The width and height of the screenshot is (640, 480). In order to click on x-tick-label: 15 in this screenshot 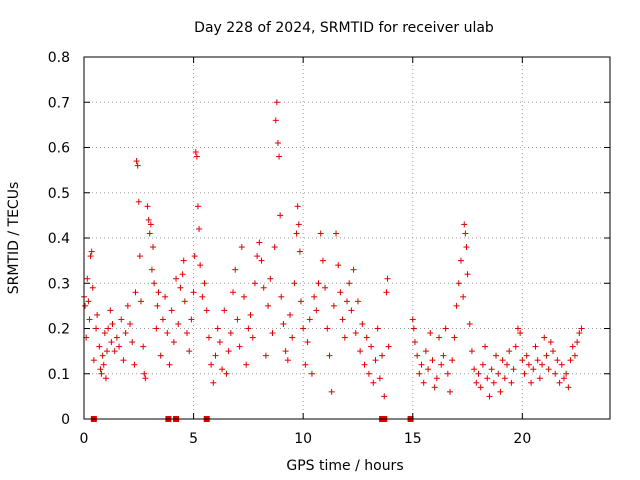, I will do `click(413, 439)`.